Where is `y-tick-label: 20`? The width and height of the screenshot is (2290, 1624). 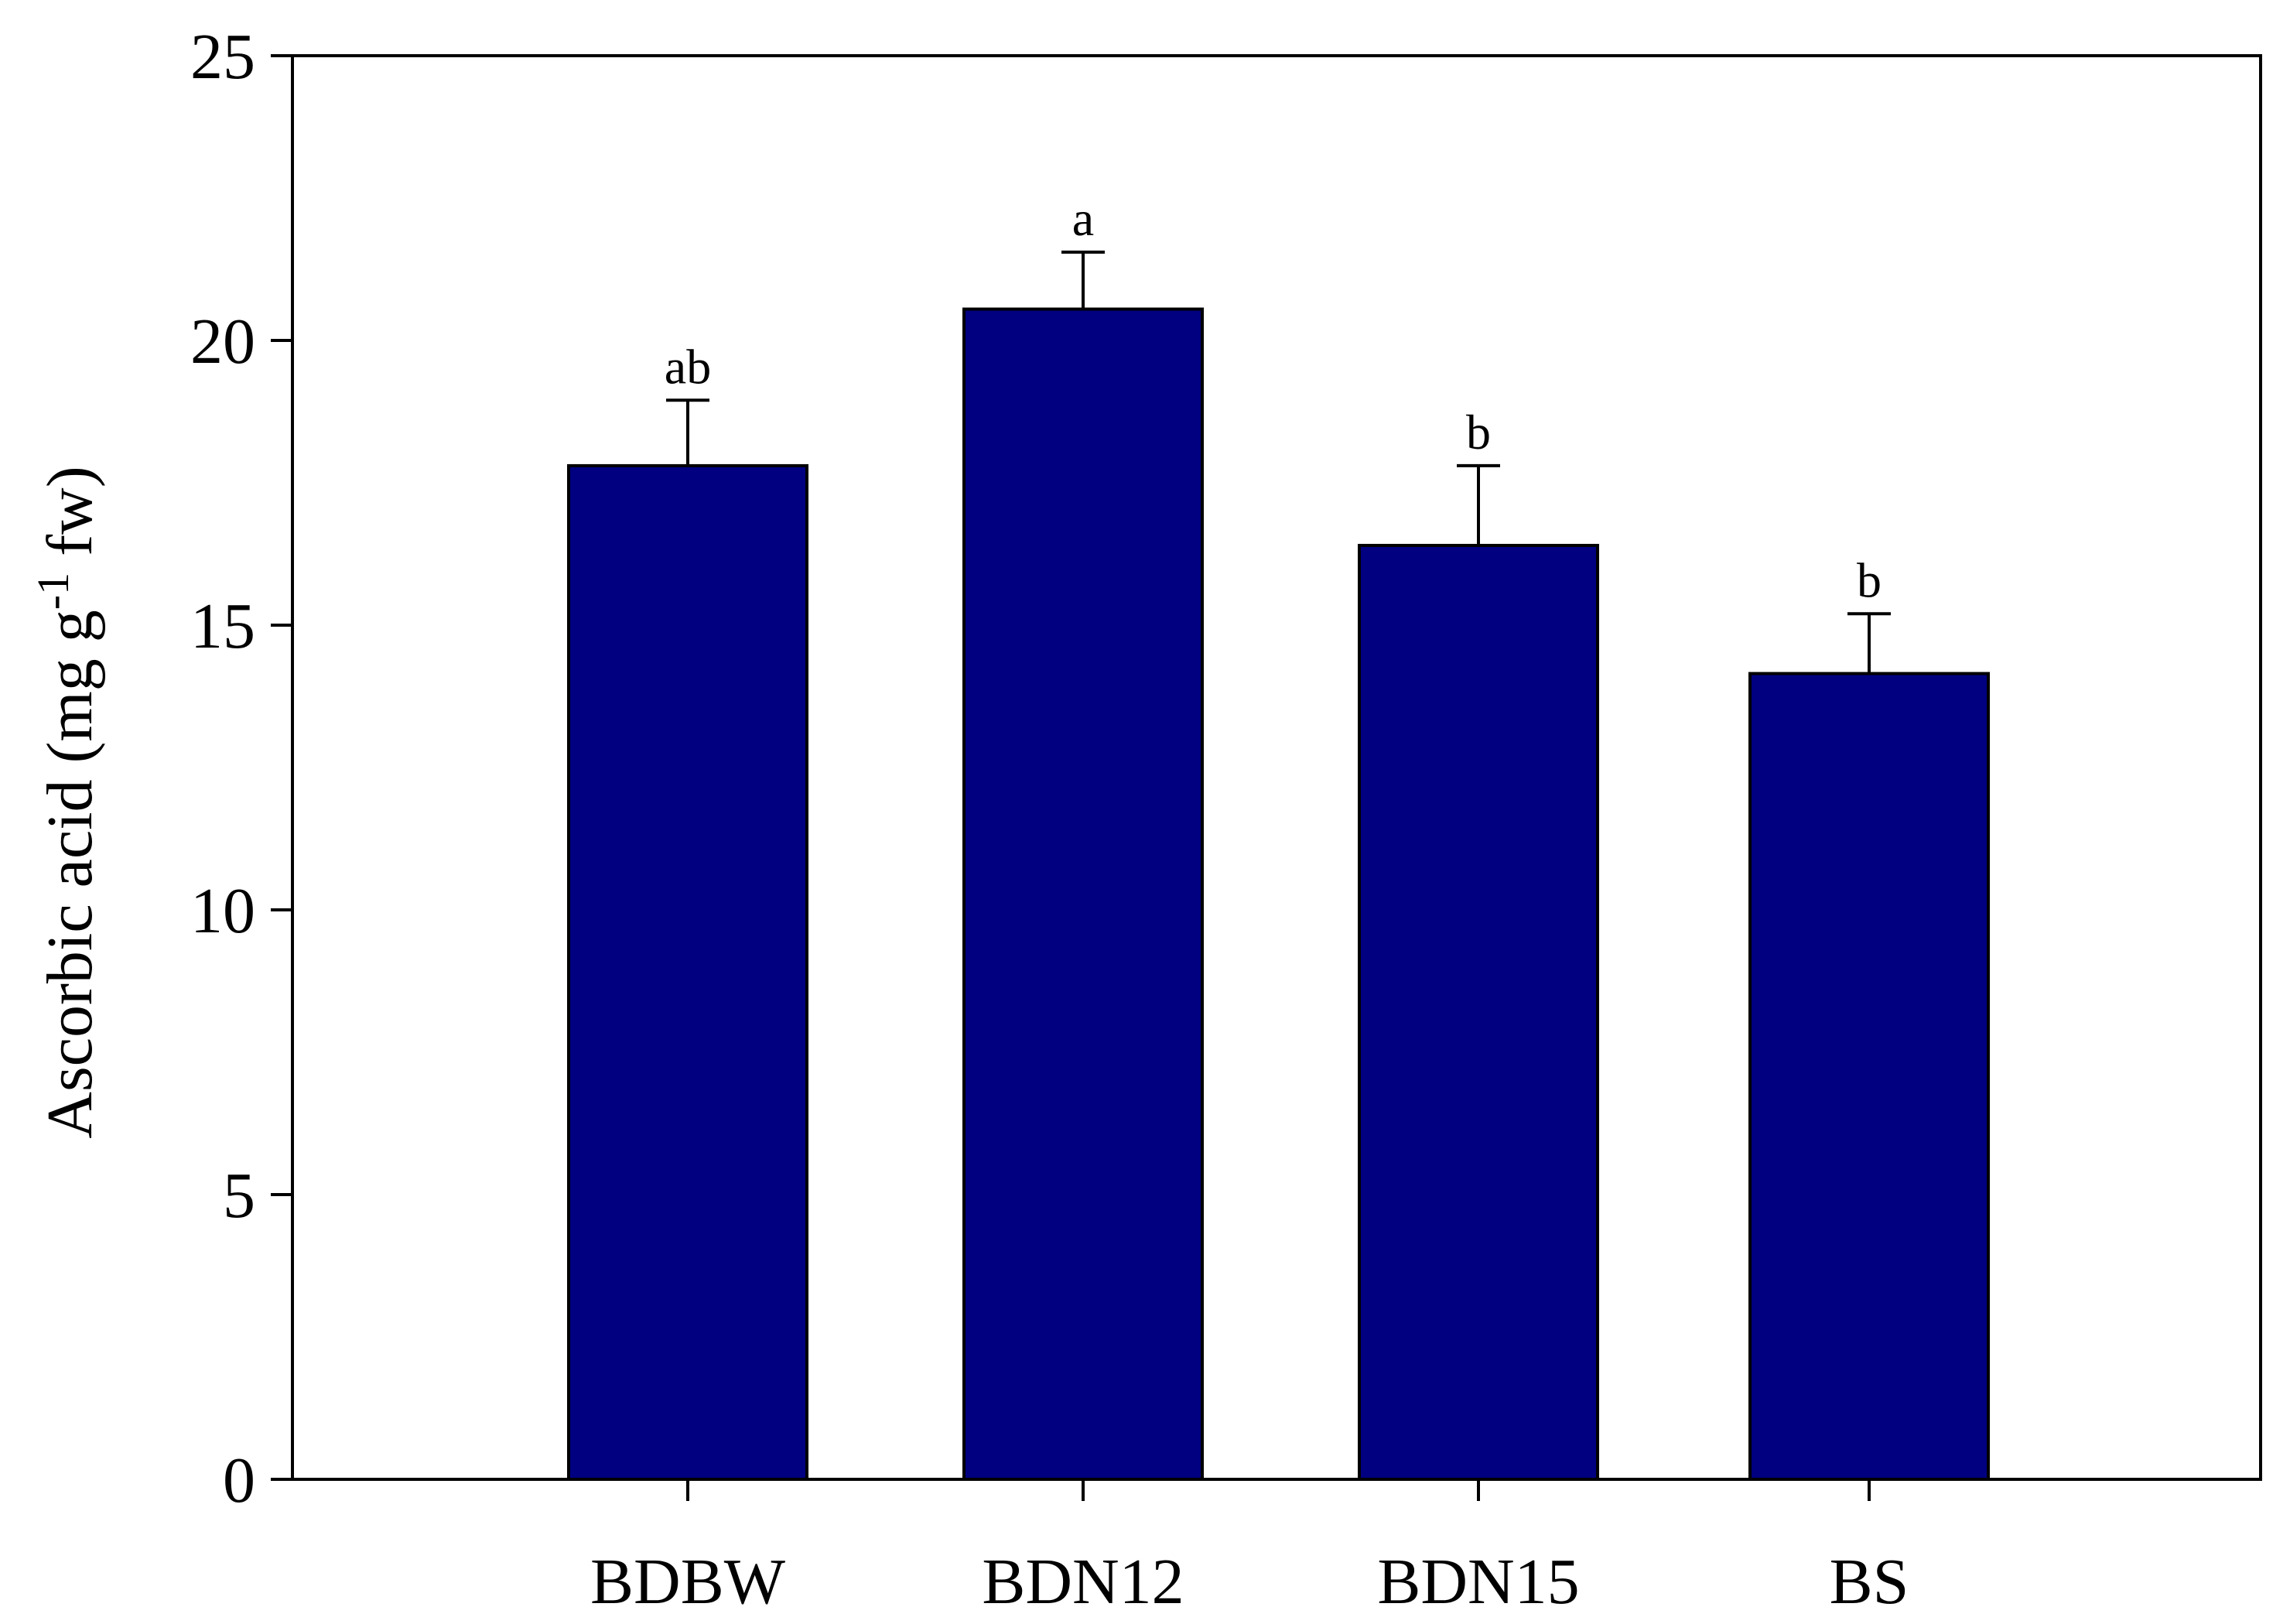 y-tick-label: 20 is located at coordinates (222, 342).